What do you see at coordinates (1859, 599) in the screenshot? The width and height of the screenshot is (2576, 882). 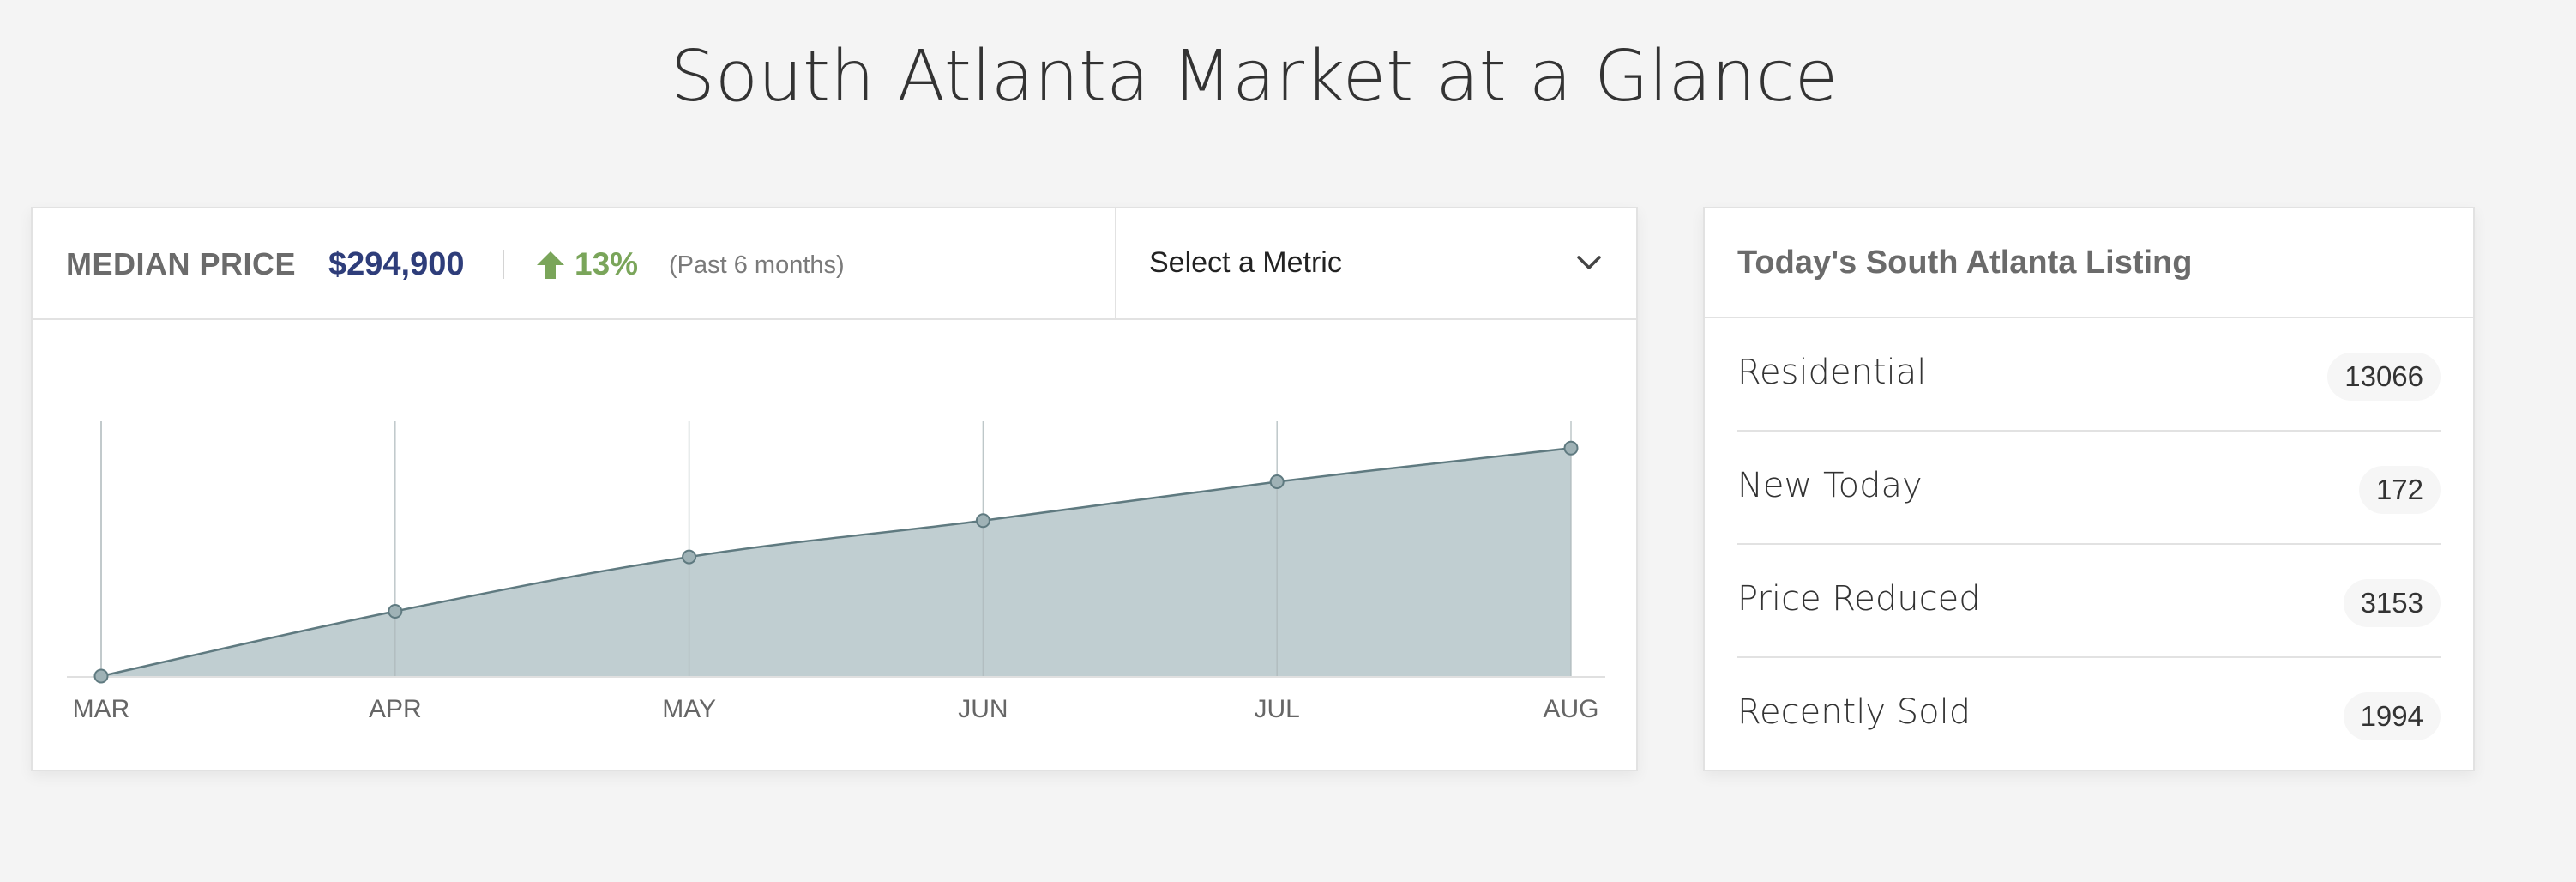 I see `listing-label: Price Reduced` at bounding box center [1859, 599].